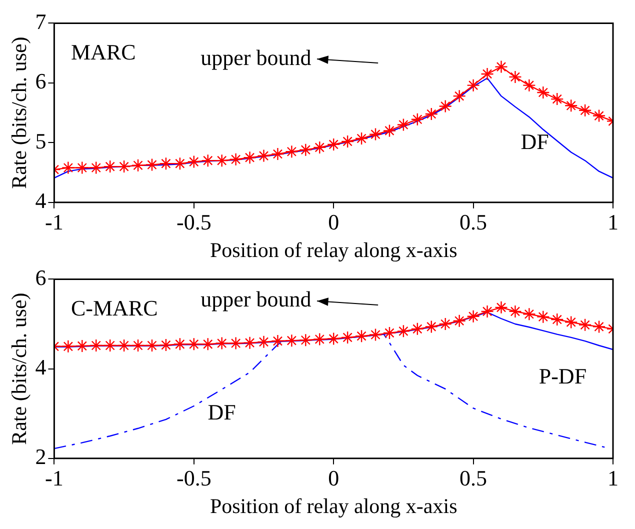 This screenshot has height=529, width=635. Describe the element at coordinates (114, 307) in the screenshot. I see `annotation: C-MARC` at that location.